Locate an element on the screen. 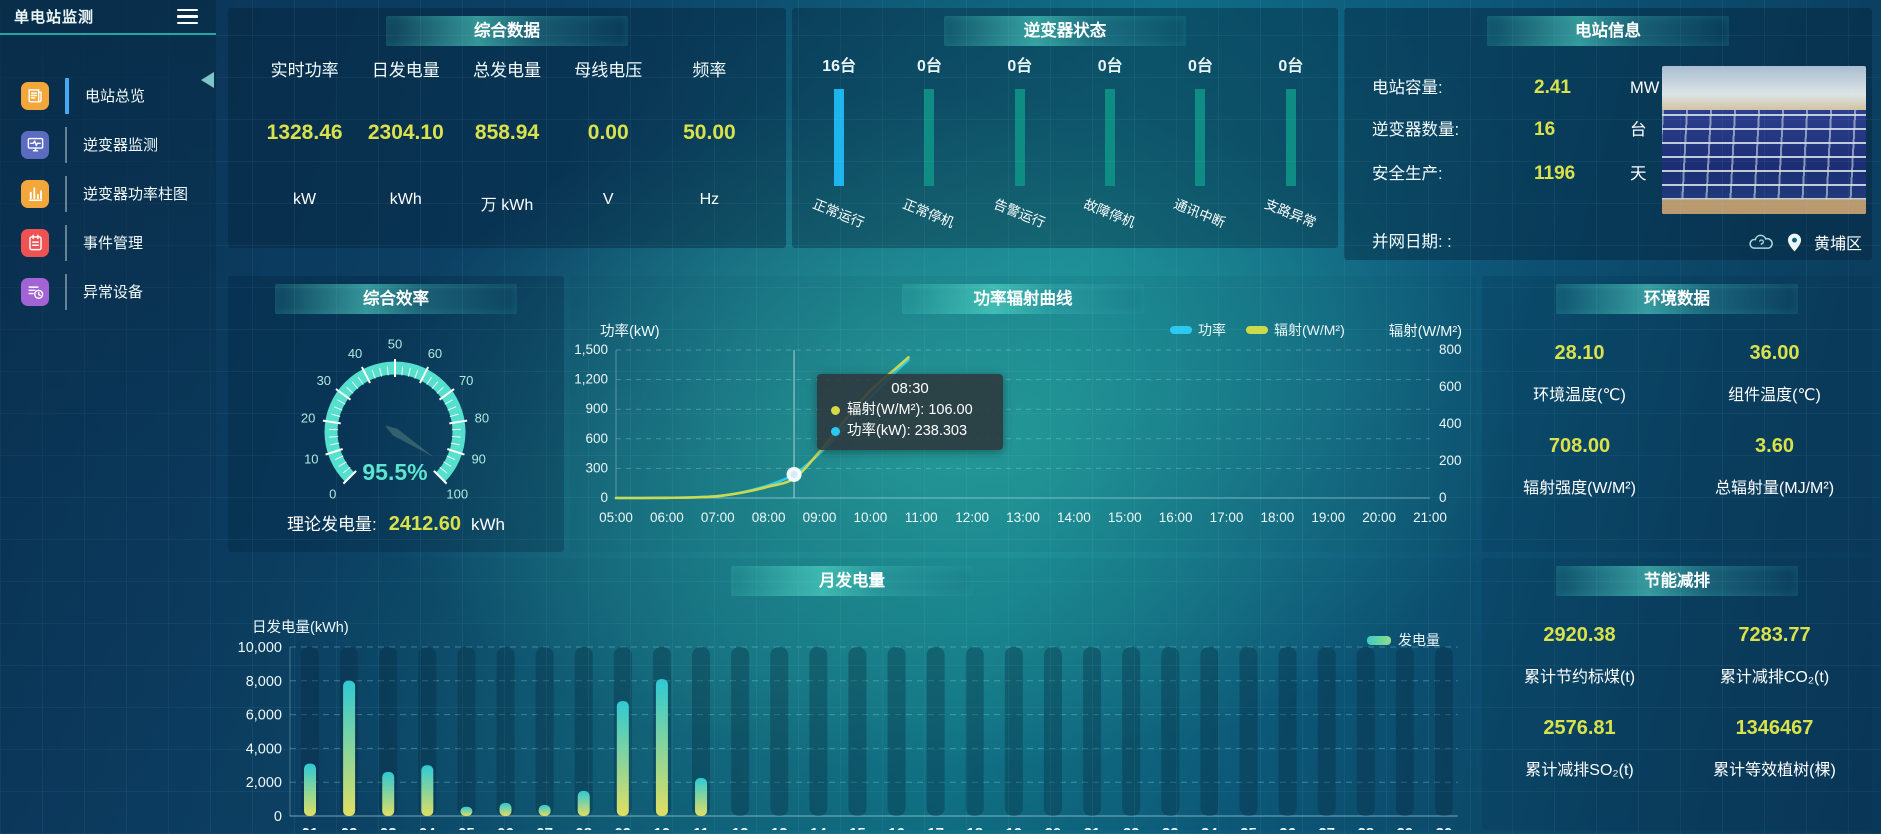 This screenshot has height=834, width=1881. panel-title: 功率辐射曲线 is located at coordinates (1023, 299).